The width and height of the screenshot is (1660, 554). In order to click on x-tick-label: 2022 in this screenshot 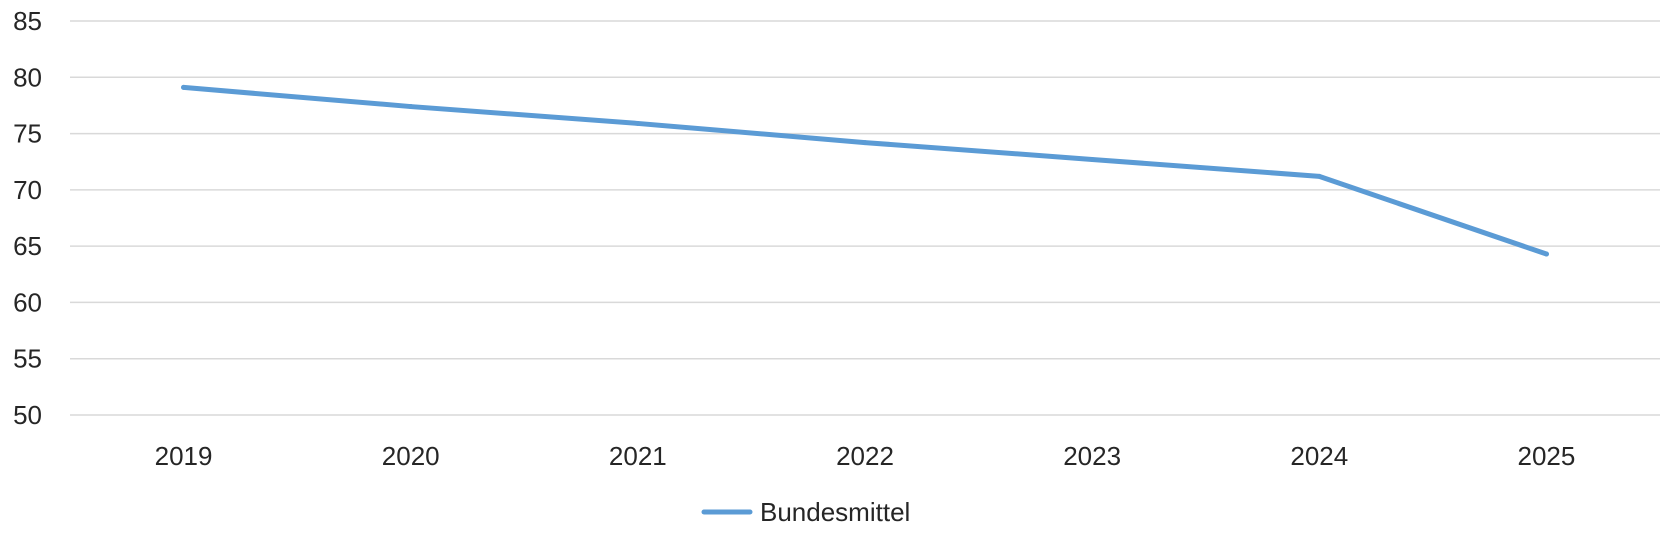, I will do `click(865, 456)`.